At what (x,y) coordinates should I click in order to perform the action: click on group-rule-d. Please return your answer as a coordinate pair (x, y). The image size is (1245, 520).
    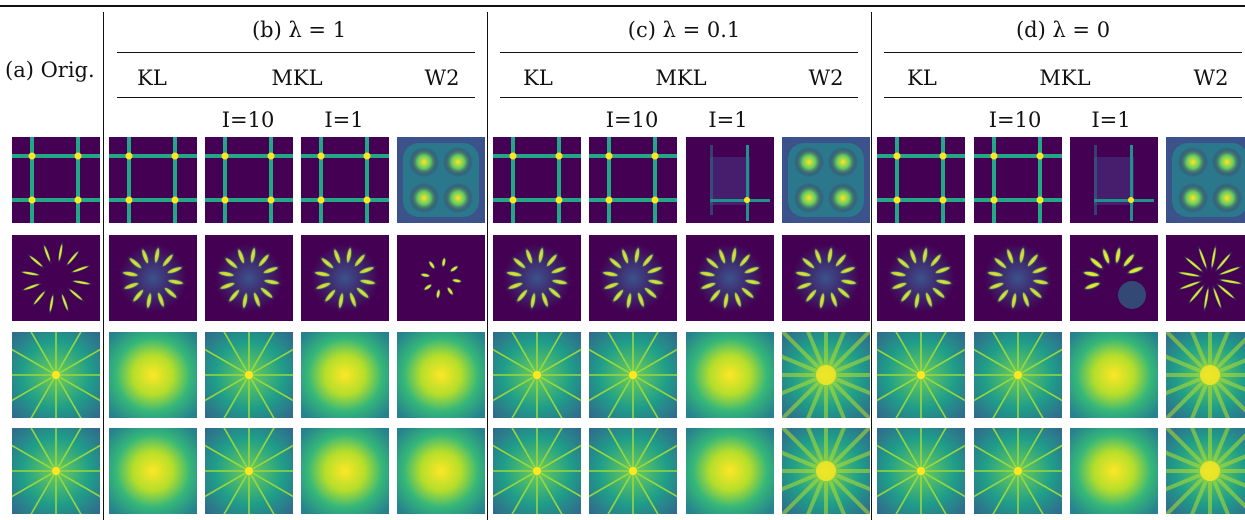
    Looking at the image, I should click on (1063, 52).